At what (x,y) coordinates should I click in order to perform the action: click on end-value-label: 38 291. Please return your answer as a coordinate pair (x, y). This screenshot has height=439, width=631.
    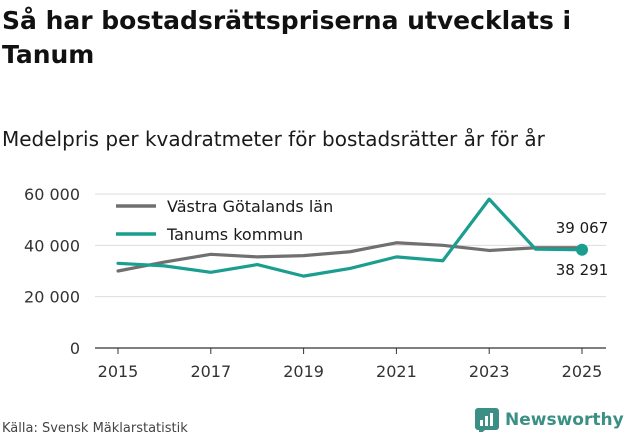
    Looking at the image, I should click on (582, 270).